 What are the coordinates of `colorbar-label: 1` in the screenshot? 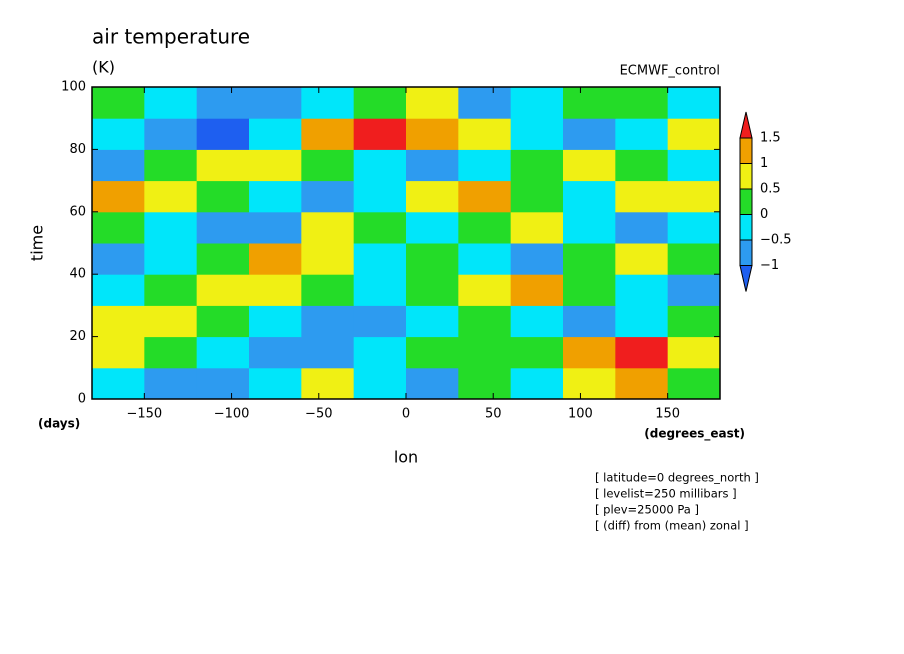 It's located at (764, 163).